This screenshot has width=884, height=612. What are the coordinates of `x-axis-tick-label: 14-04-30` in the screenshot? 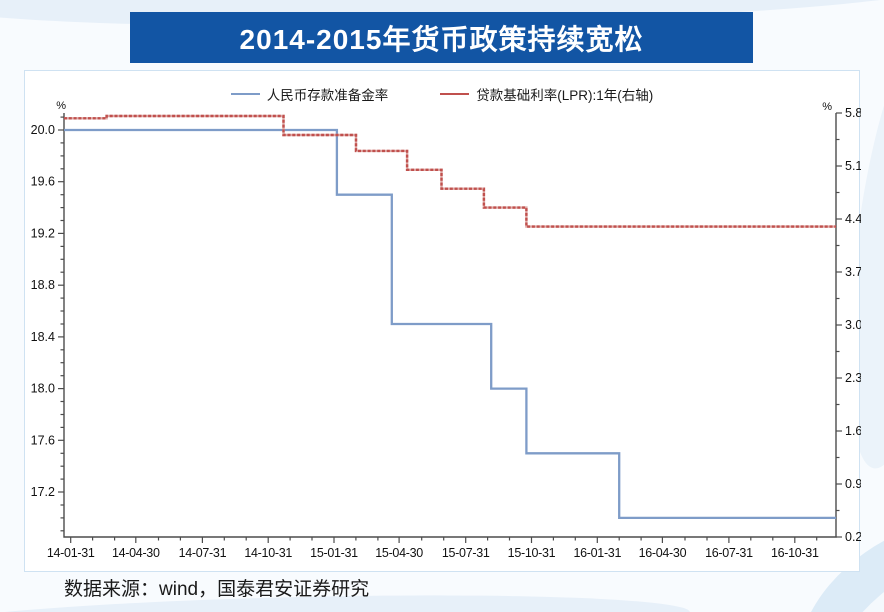 It's located at (136, 553).